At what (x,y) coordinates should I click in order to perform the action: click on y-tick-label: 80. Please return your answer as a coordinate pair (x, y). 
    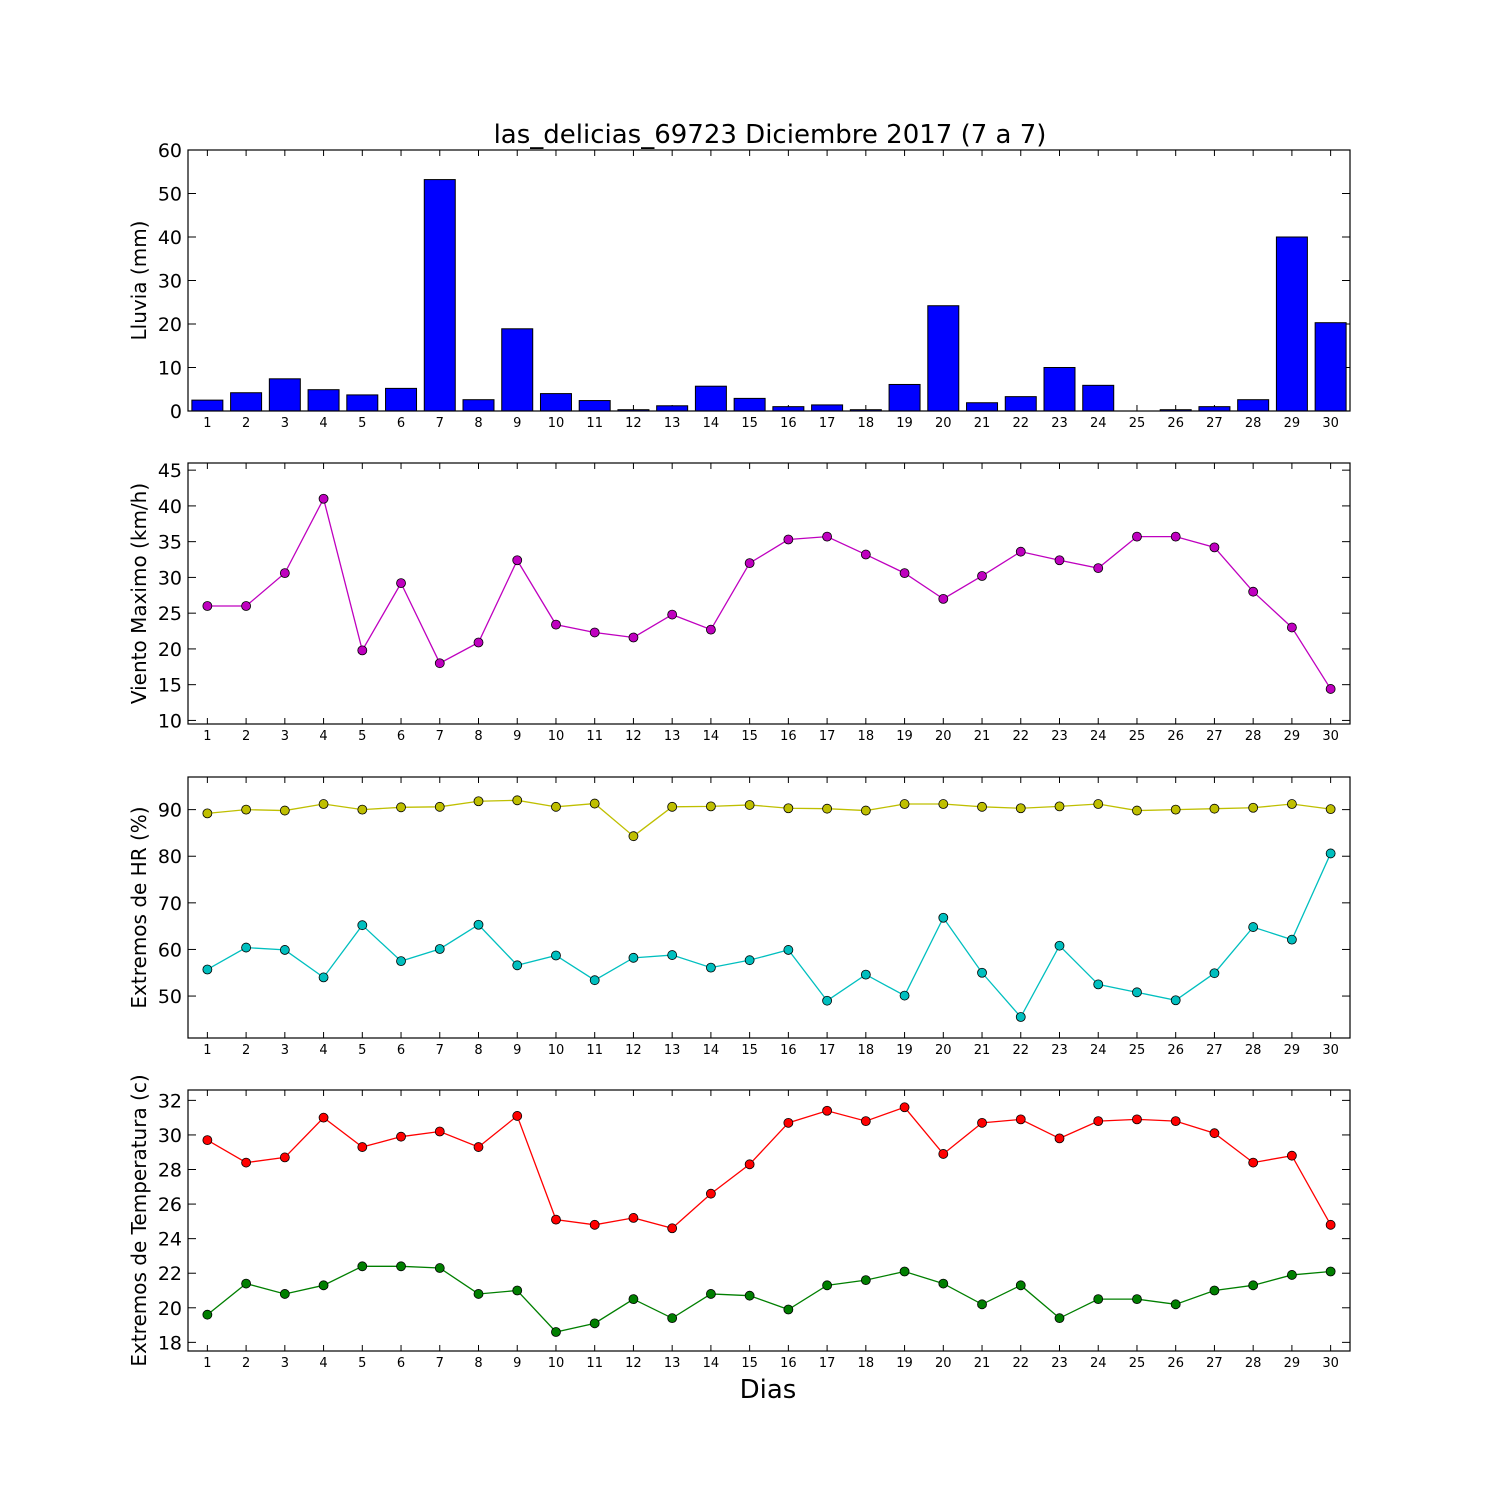
    Looking at the image, I should click on (170, 857).